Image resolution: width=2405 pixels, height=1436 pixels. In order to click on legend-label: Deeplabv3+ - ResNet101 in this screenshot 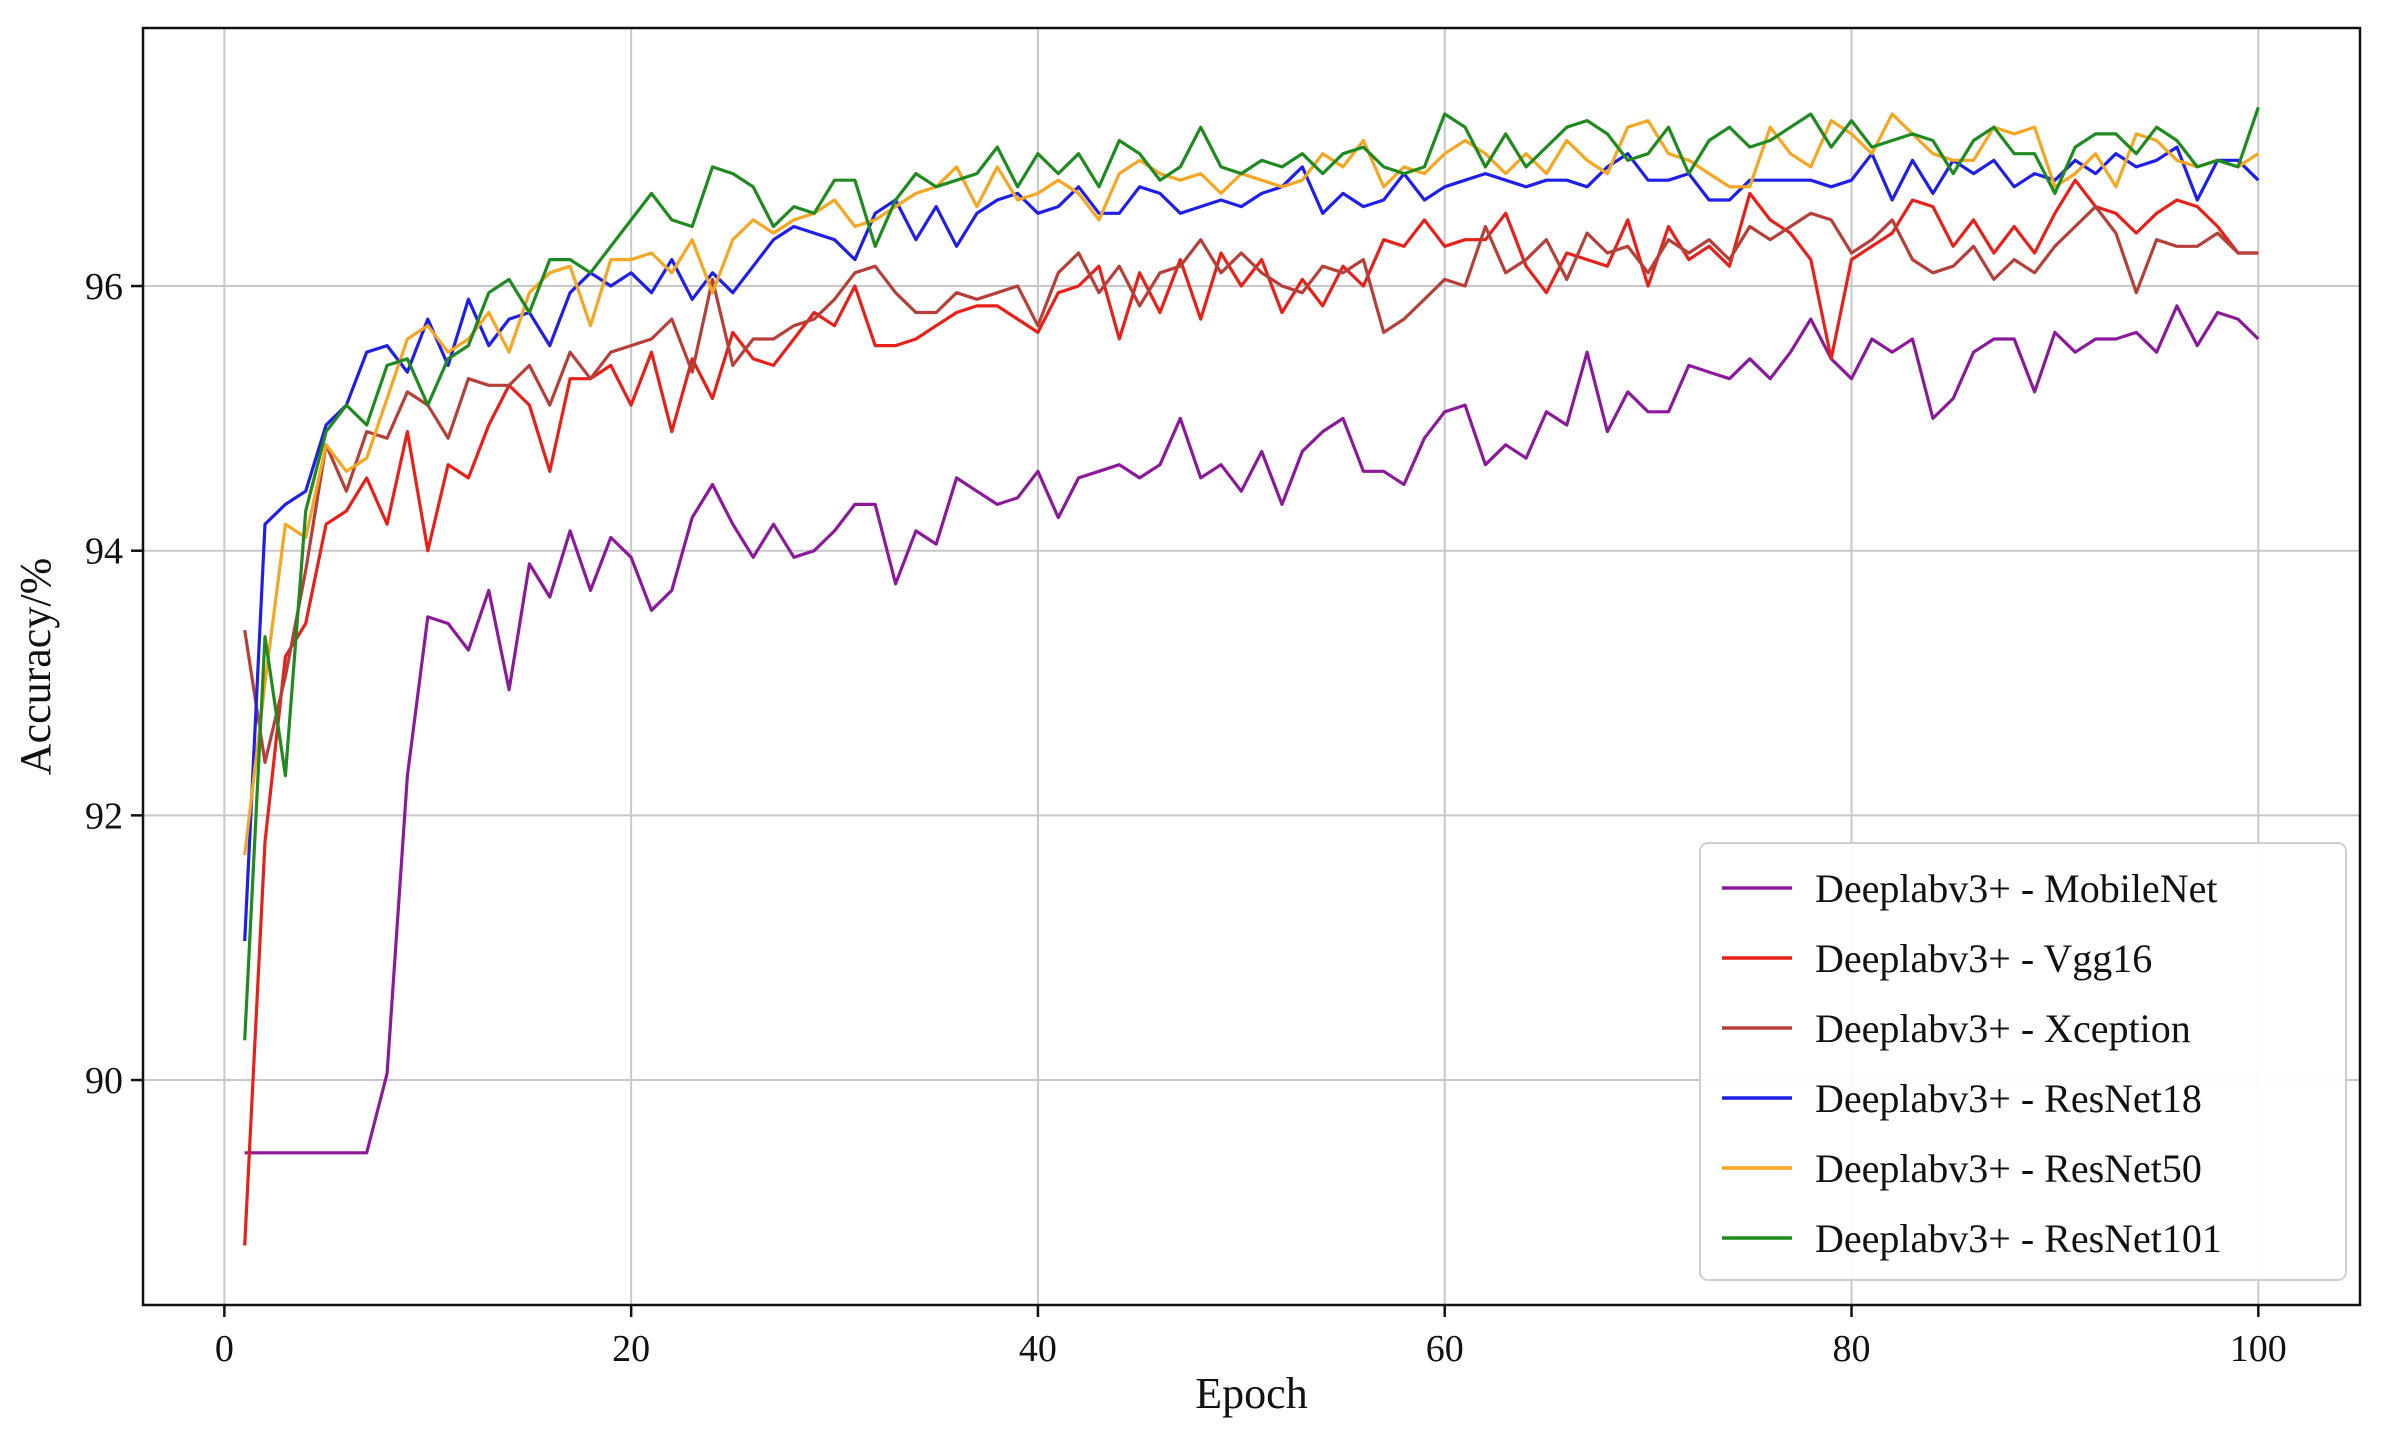, I will do `click(2018, 1238)`.